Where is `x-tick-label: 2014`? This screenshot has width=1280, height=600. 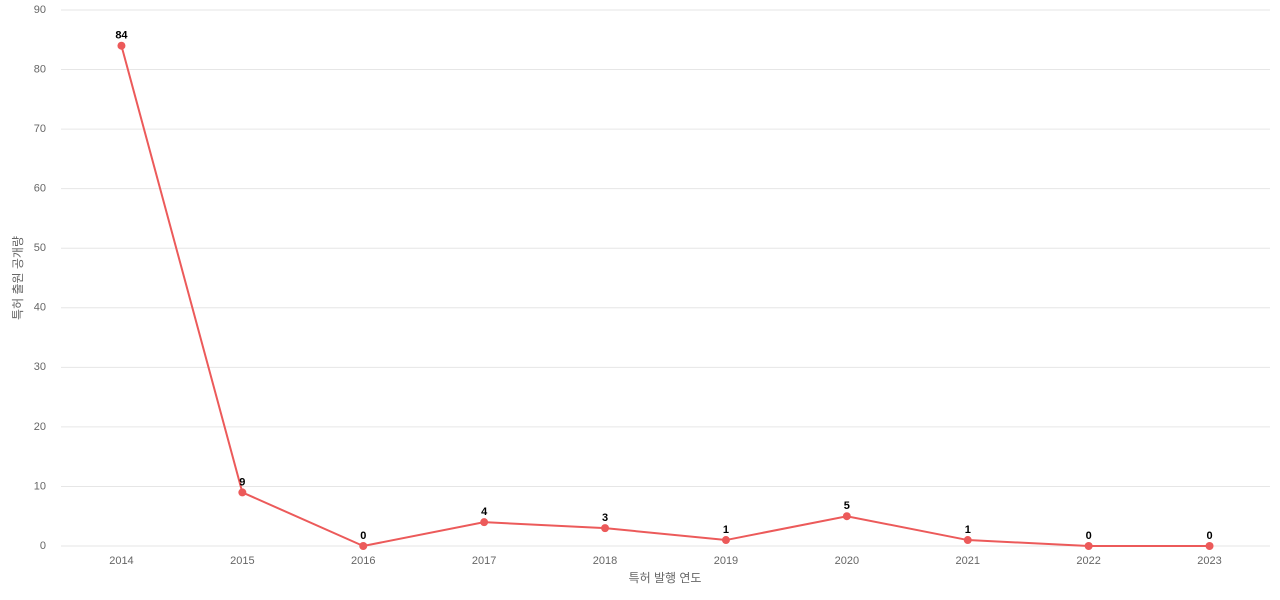 x-tick-label: 2014 is located at coordinates (121, 561).